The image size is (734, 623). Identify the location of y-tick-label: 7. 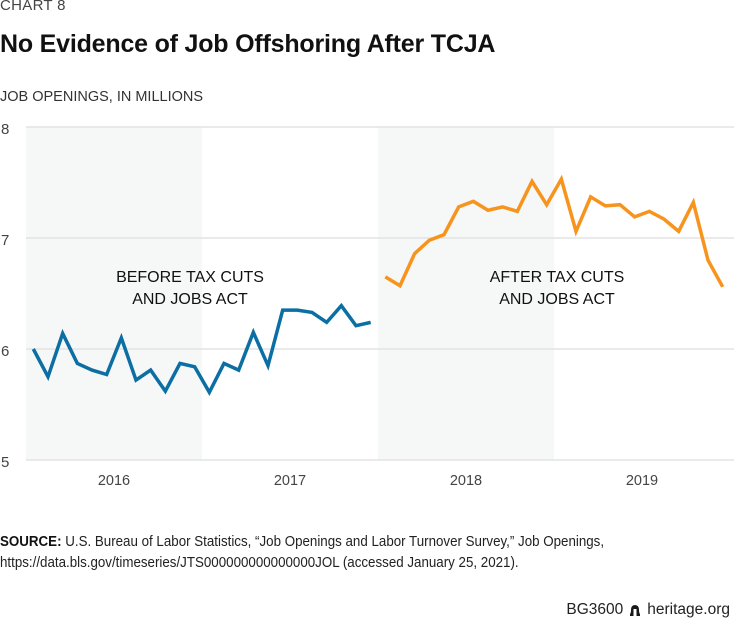
(5, 240).